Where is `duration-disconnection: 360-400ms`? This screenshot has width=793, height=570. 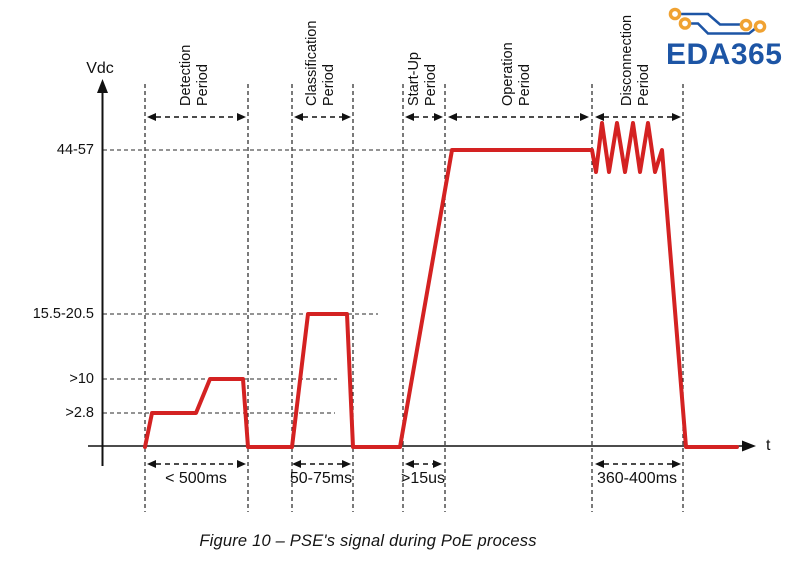 duration-disconnection: 360-400ms is located at coordinates (637, 478).